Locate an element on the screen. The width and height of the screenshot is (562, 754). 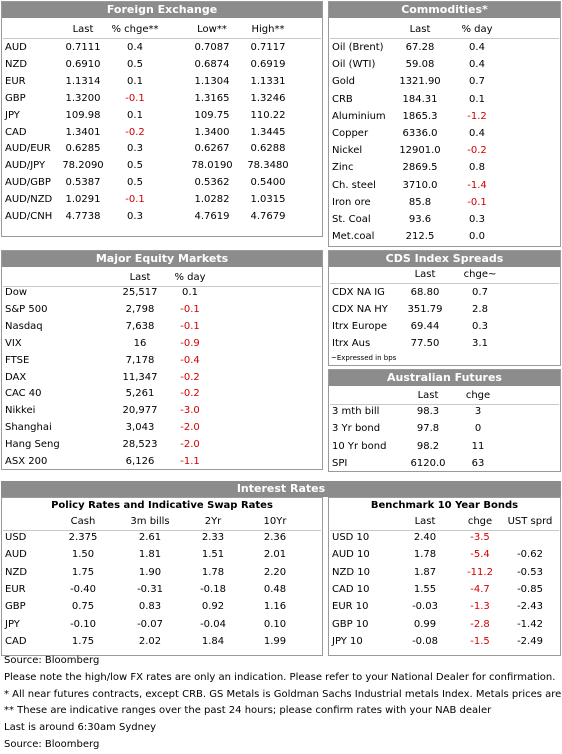
cell: -1.1 is located at coordinates (190, 461).